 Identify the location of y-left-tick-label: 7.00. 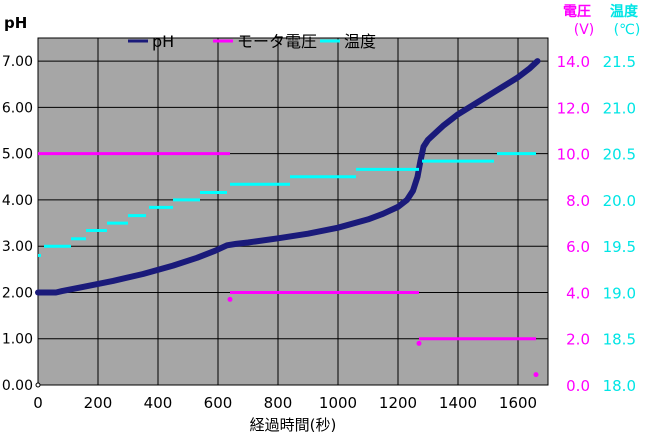
(17, 62).